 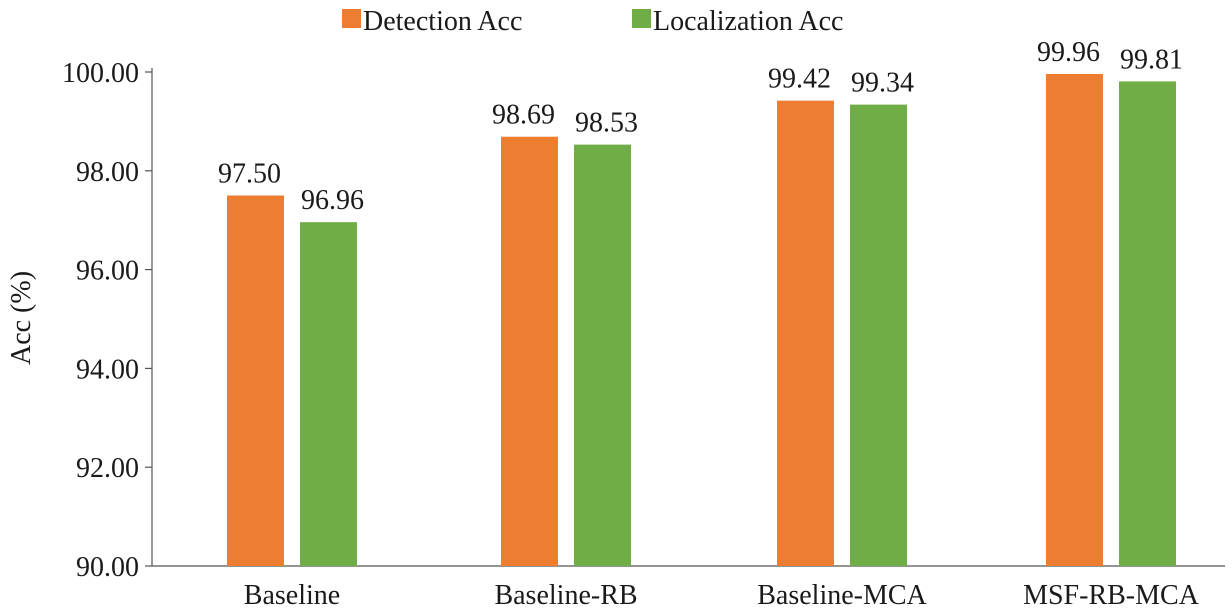 What do you see at coordinates (799, 79) in the screenshot?
I see `data-label: 99.42` at bounding box center [799, 79].